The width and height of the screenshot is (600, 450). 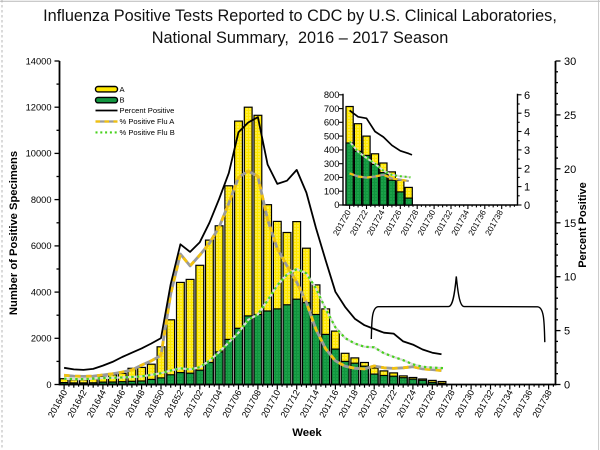 What do you see at coordinates (332, 135) in the screenshot?
I see `svg-text: 500` at bounding box center [332, 135].